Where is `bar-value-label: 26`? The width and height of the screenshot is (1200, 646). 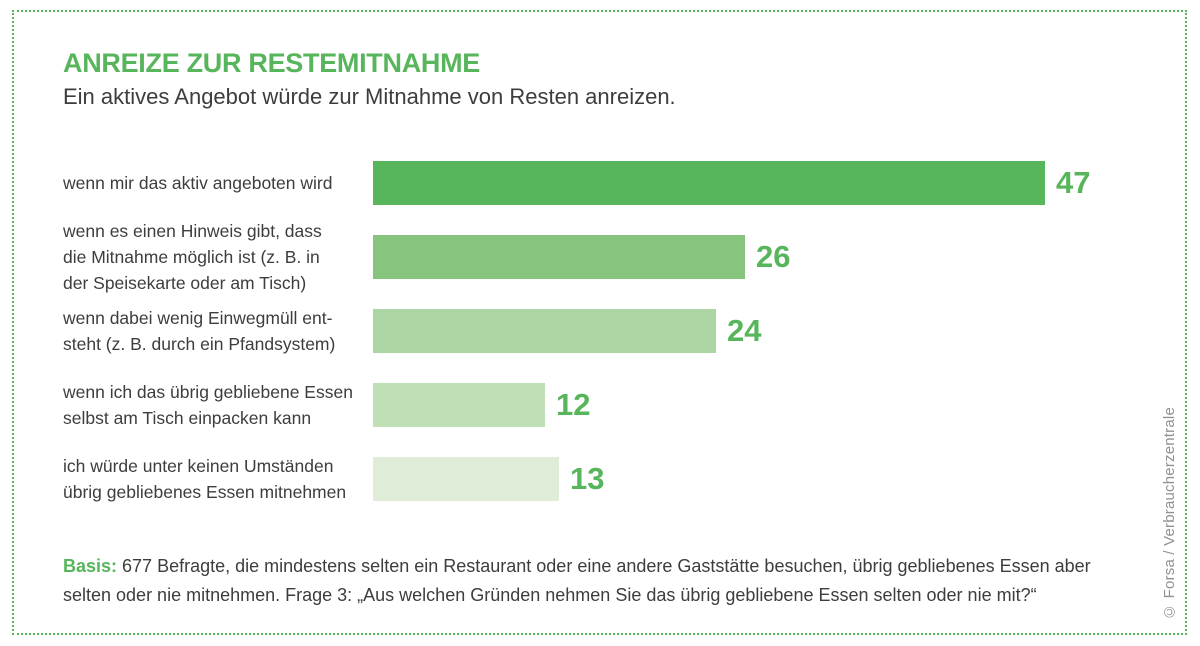 bar-value-label: 26 is located at coordinates (773, 256).